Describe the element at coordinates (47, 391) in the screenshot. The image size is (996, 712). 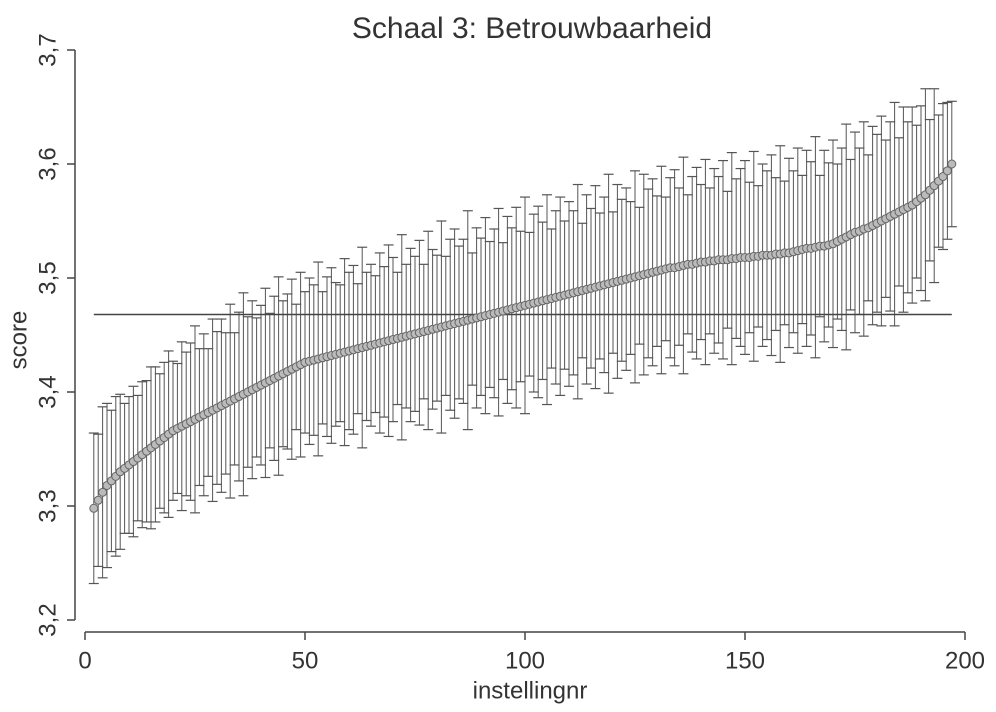
I see `y-tick-label: 3,4` at that location.